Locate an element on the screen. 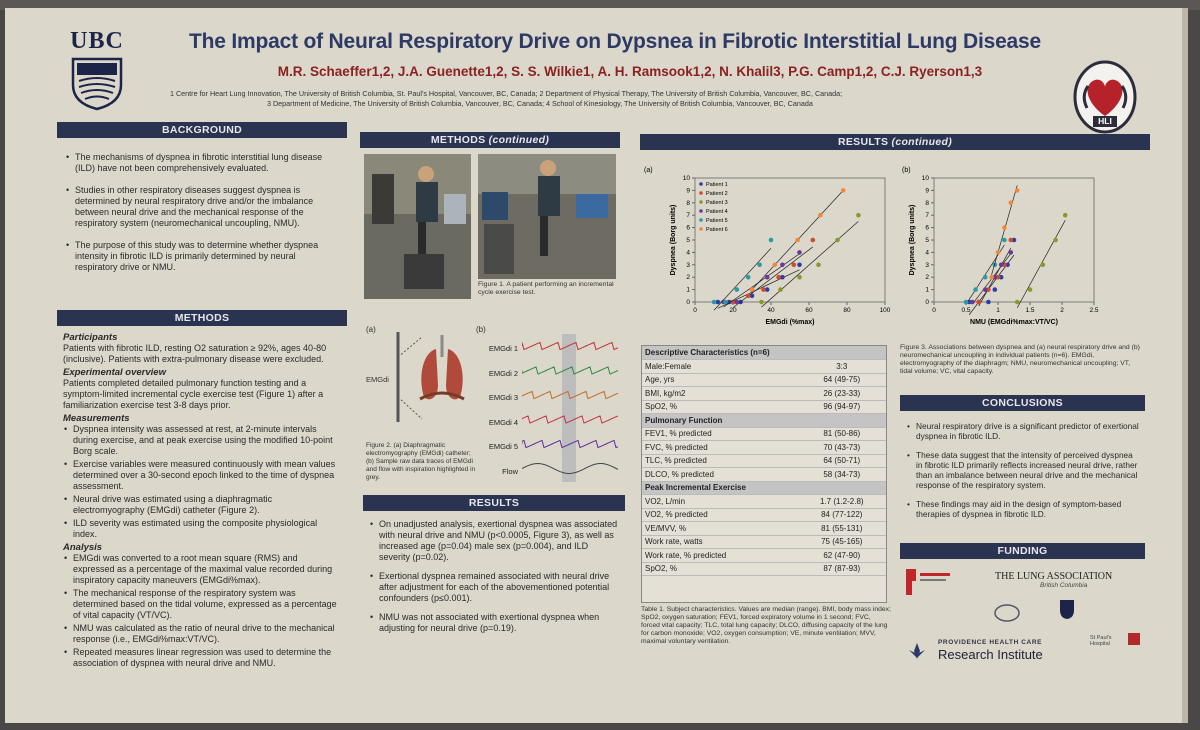 The image size is (1200, 730). table-cell-label: BMI, kg/m2 is located at coordinates (720, 393).